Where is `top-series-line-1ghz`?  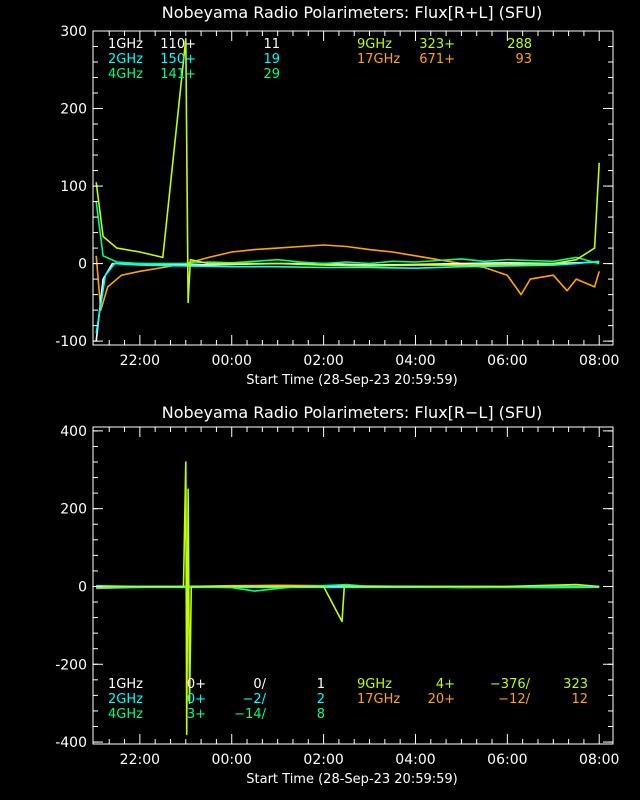 top-series-line-1ghz is located at coordinates (347, 301).